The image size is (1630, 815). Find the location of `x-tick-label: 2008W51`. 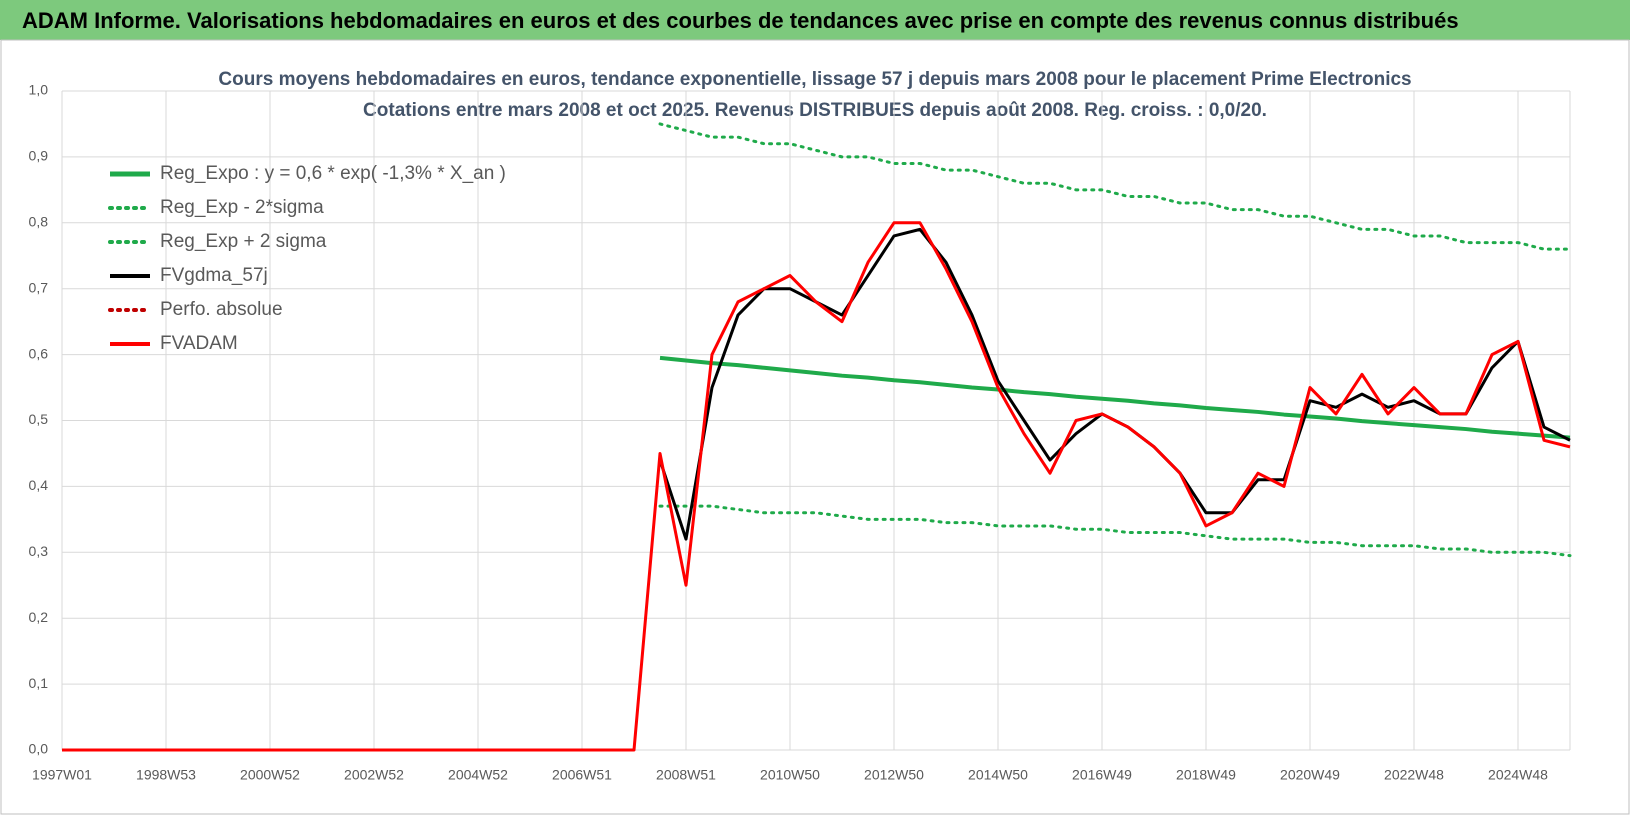

x-tick-label: 2008W51 is located at coordinates (686, 775).